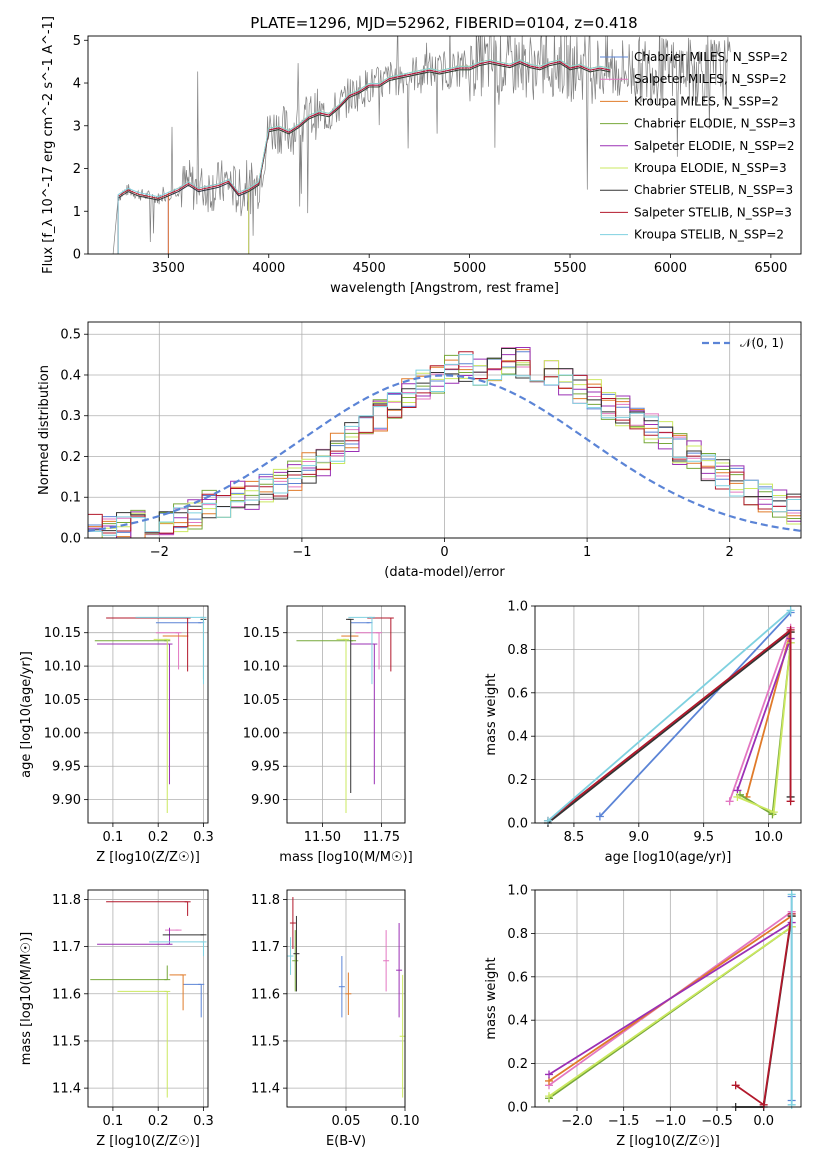  Describe the element at coordinates (265, 1041) in the screenshot. I see `y-tick-label: 11.5` at that location.